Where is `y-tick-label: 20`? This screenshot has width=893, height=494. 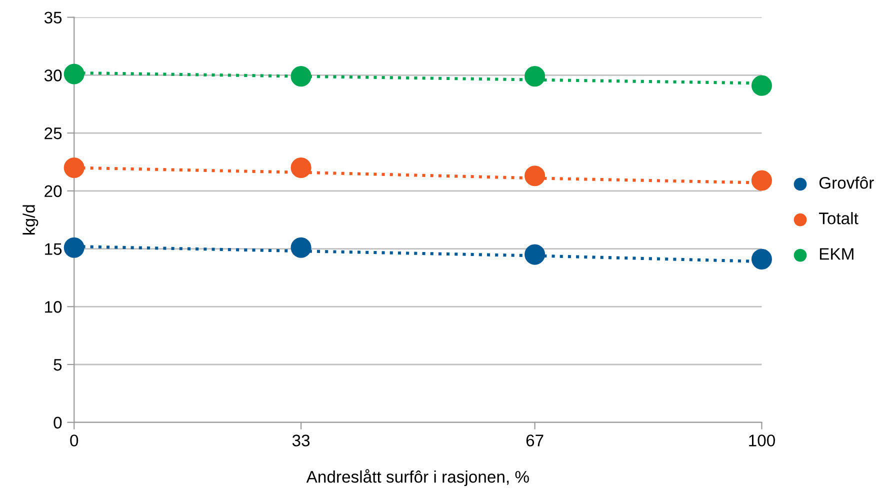
y-tick-label: 20 is located at coordinates (53, 191).